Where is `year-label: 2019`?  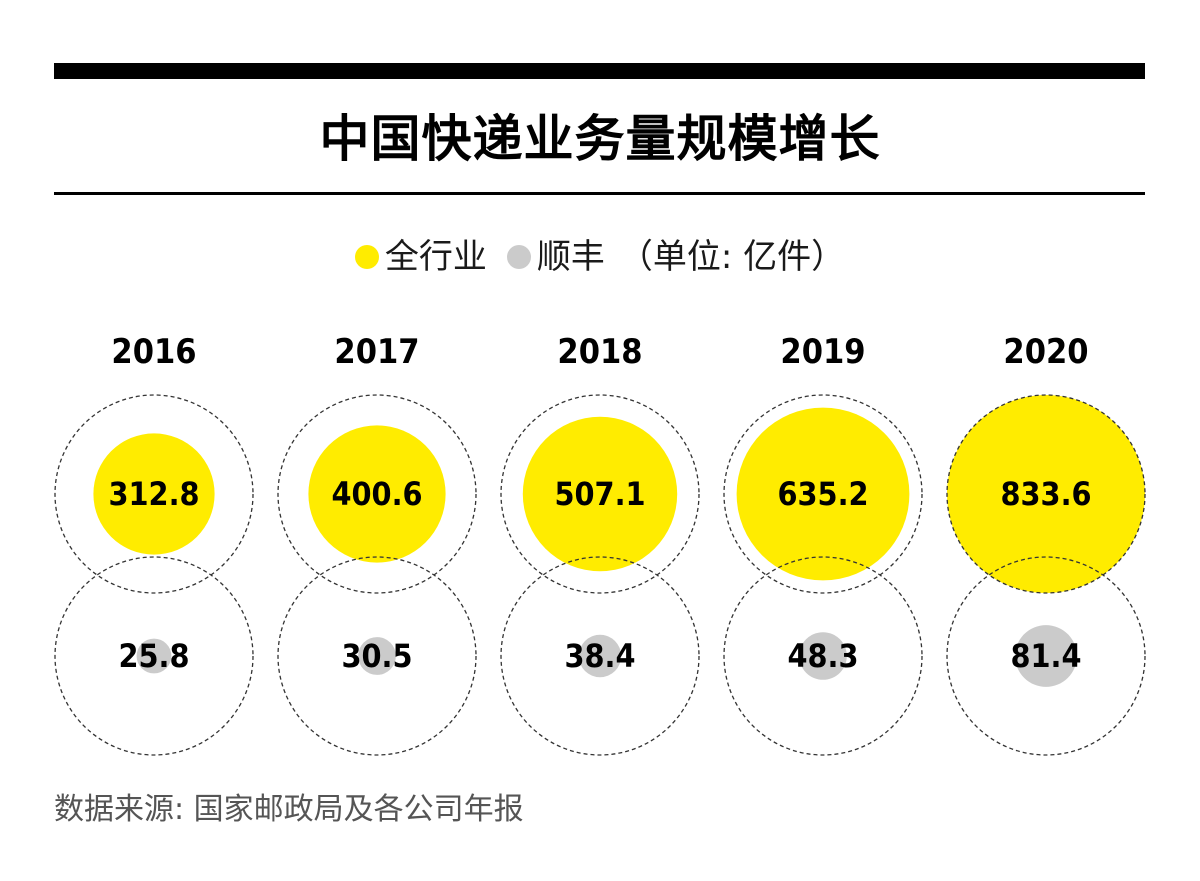 year-label: 2019 is located at coordinates (822, 352).